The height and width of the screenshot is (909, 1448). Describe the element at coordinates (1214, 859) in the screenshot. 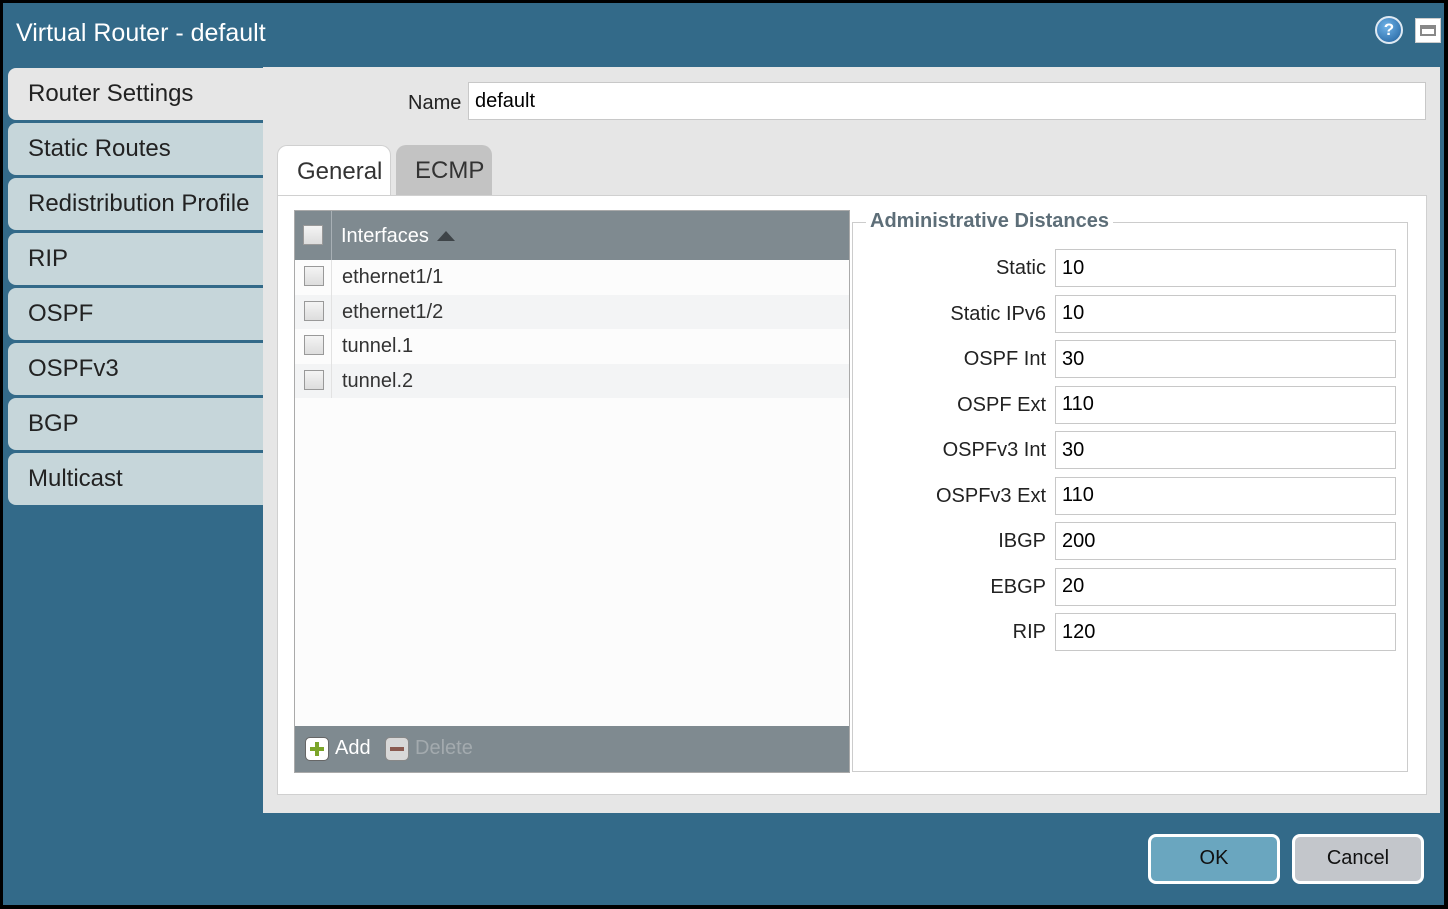

I see `ok-button: OK` at that location.